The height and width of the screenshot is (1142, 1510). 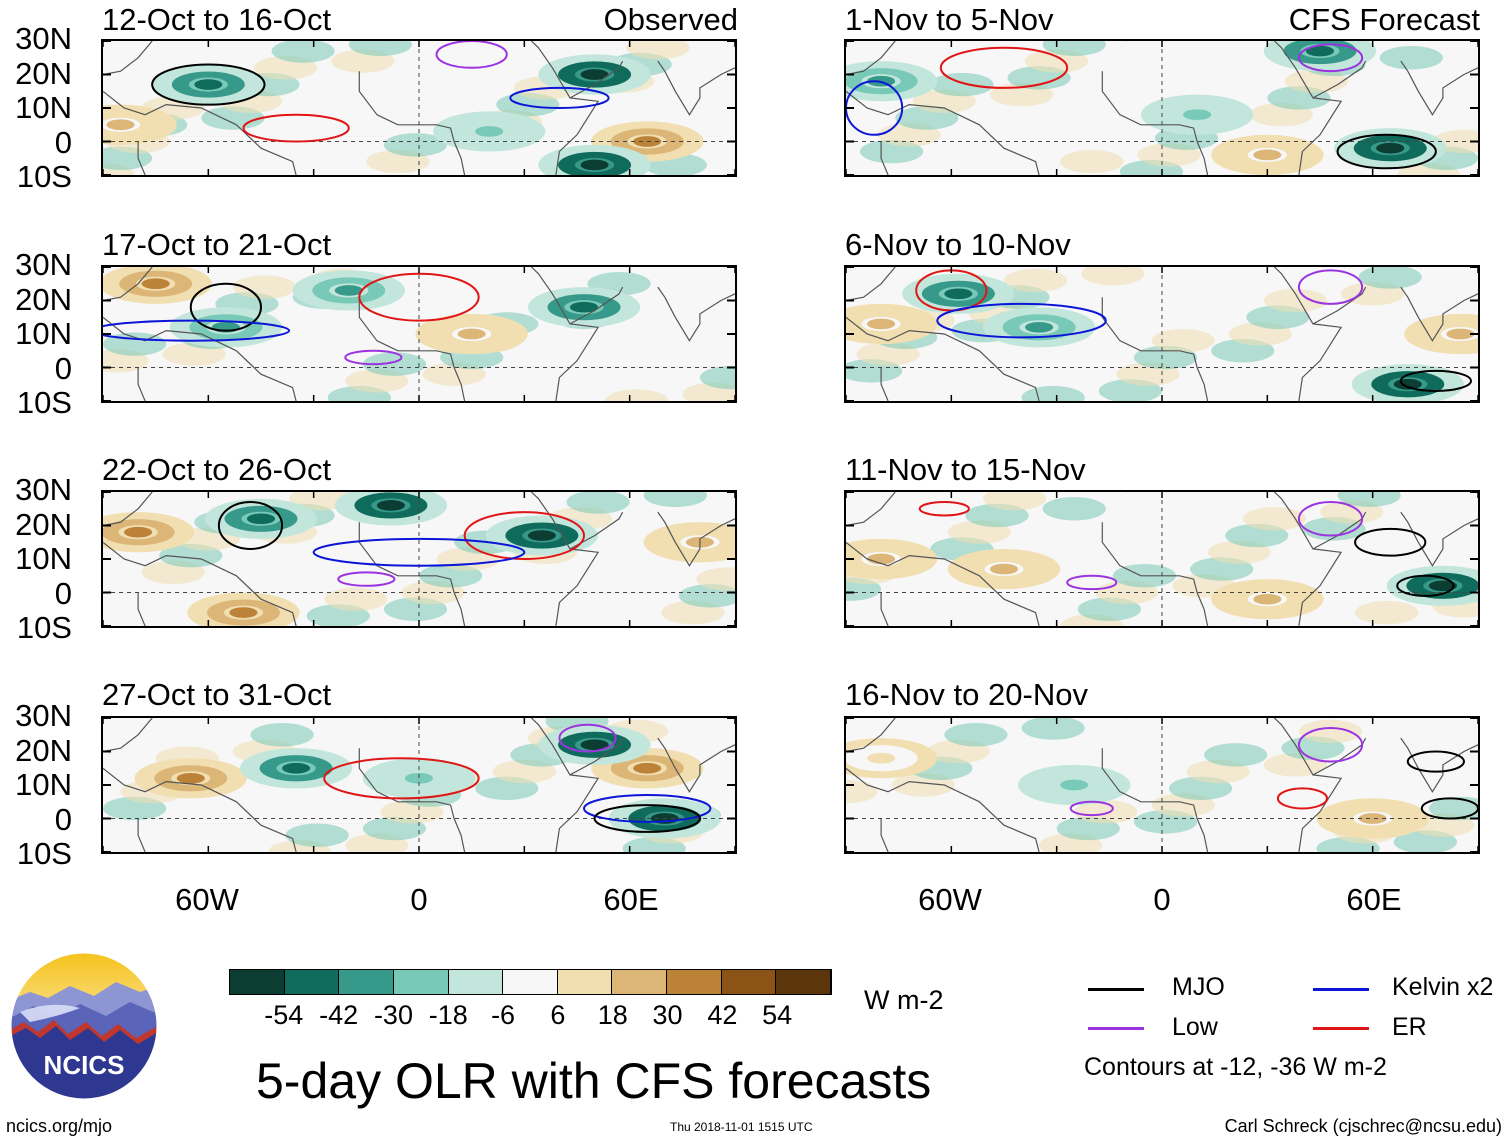 I want to click on panel-title: 22-Oct to 26-Oct, so click(x=217, y=469).